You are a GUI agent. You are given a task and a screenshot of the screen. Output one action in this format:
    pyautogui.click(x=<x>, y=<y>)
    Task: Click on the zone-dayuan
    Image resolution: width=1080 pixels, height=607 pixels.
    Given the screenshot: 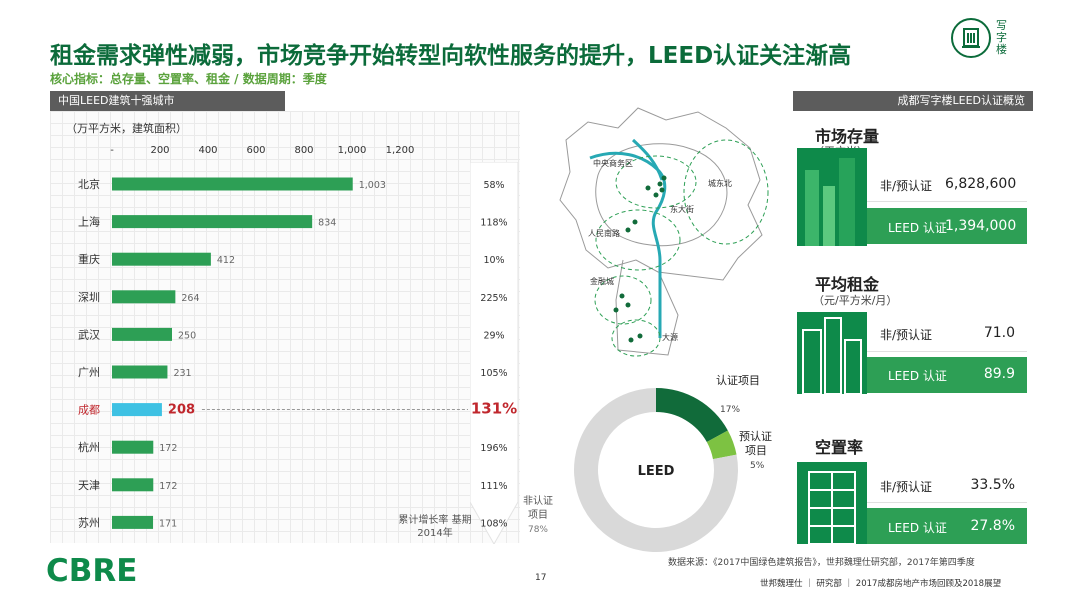 What is the action you would take?
    pyautogui.click(x=636, y=338)
    